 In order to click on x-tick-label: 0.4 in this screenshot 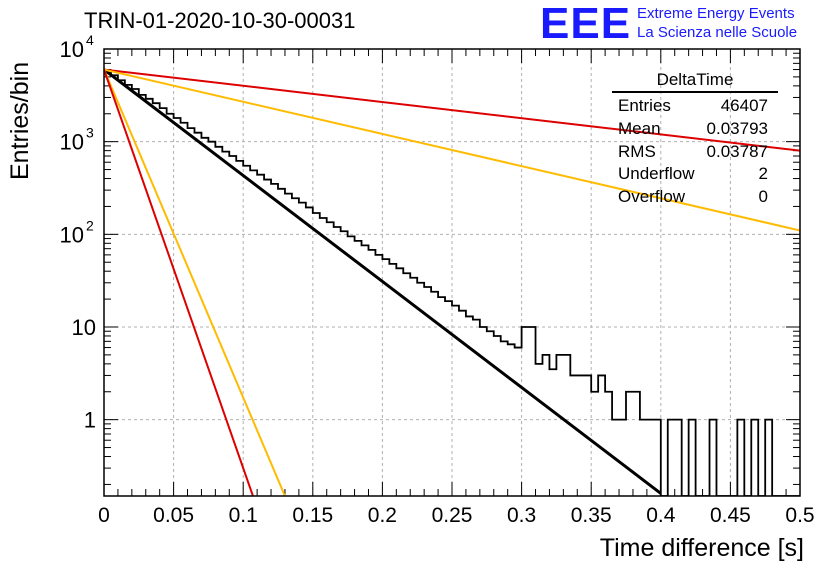, I will do `click(661, 515)`.